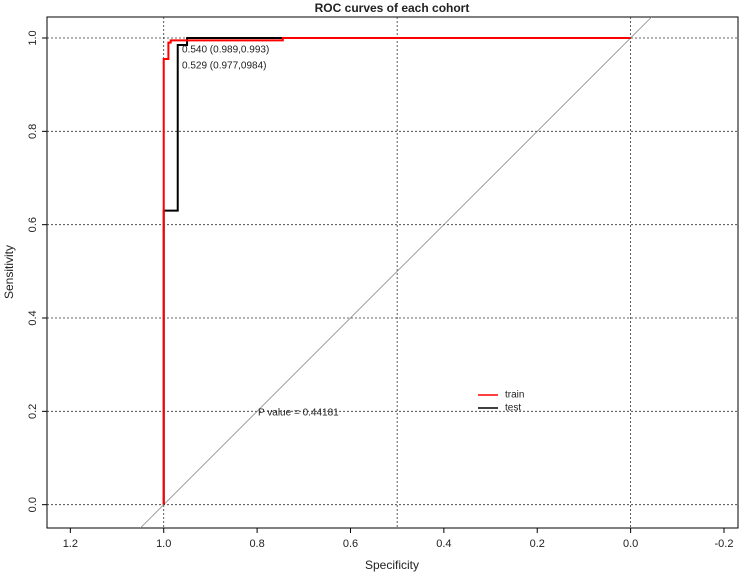 This screenshot has height=575, width=750. I want to click on legend-label: train, so click(514, 395).